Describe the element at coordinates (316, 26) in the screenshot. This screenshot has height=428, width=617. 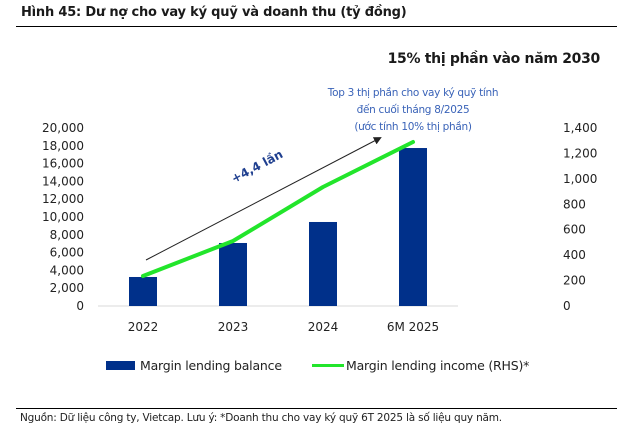
I see `title-divider` at that location.